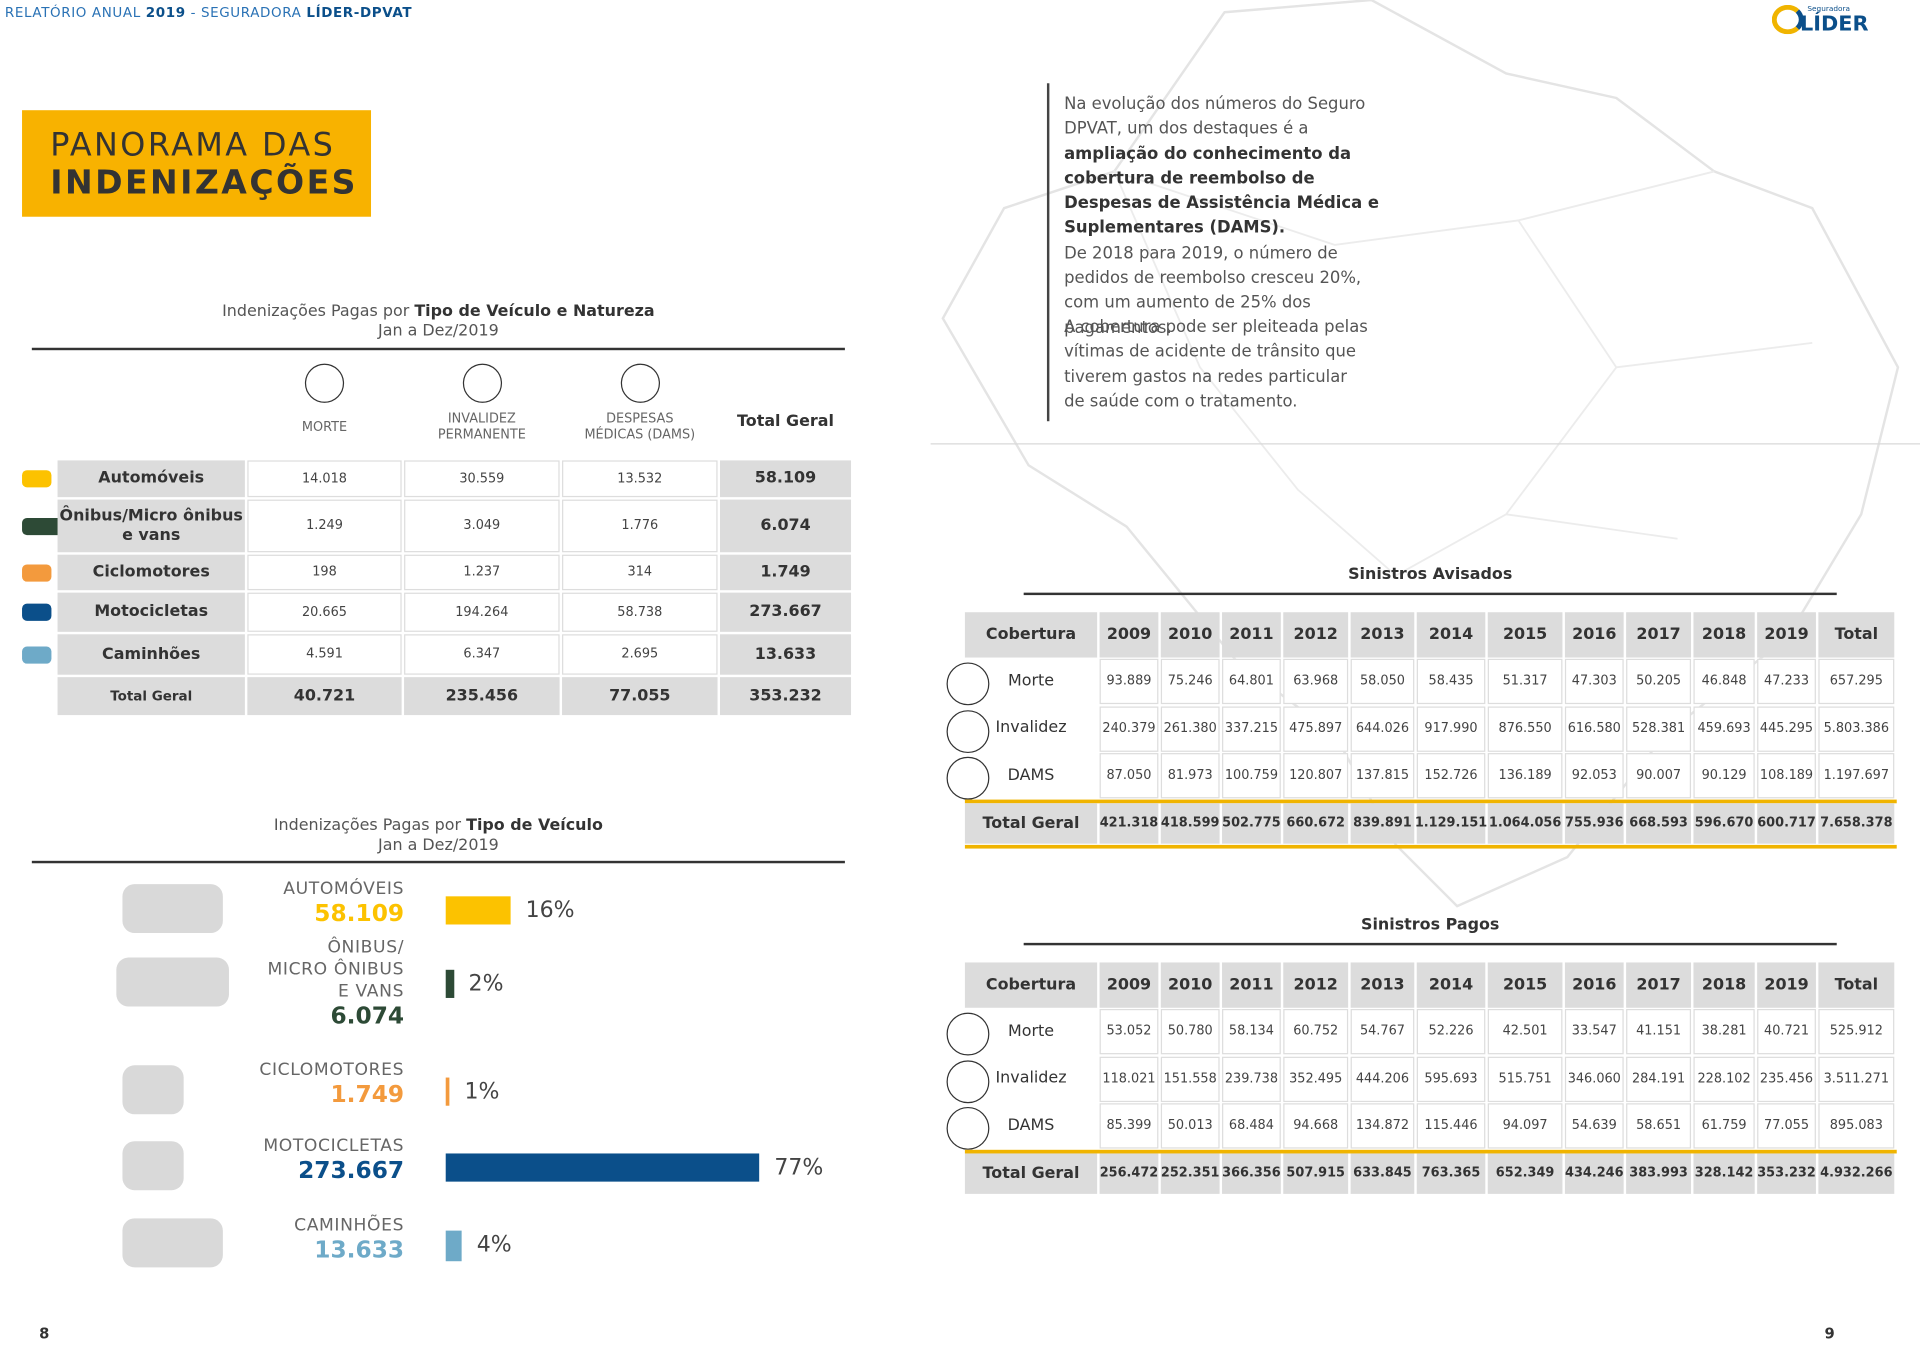 Image resolution: width=1920 pixels, height=1349 pixels. What do you see at coordinates (1856, 776) in the screenshot?
I see `table-cell: 1.197.697` at bounding box center [1856, 776].